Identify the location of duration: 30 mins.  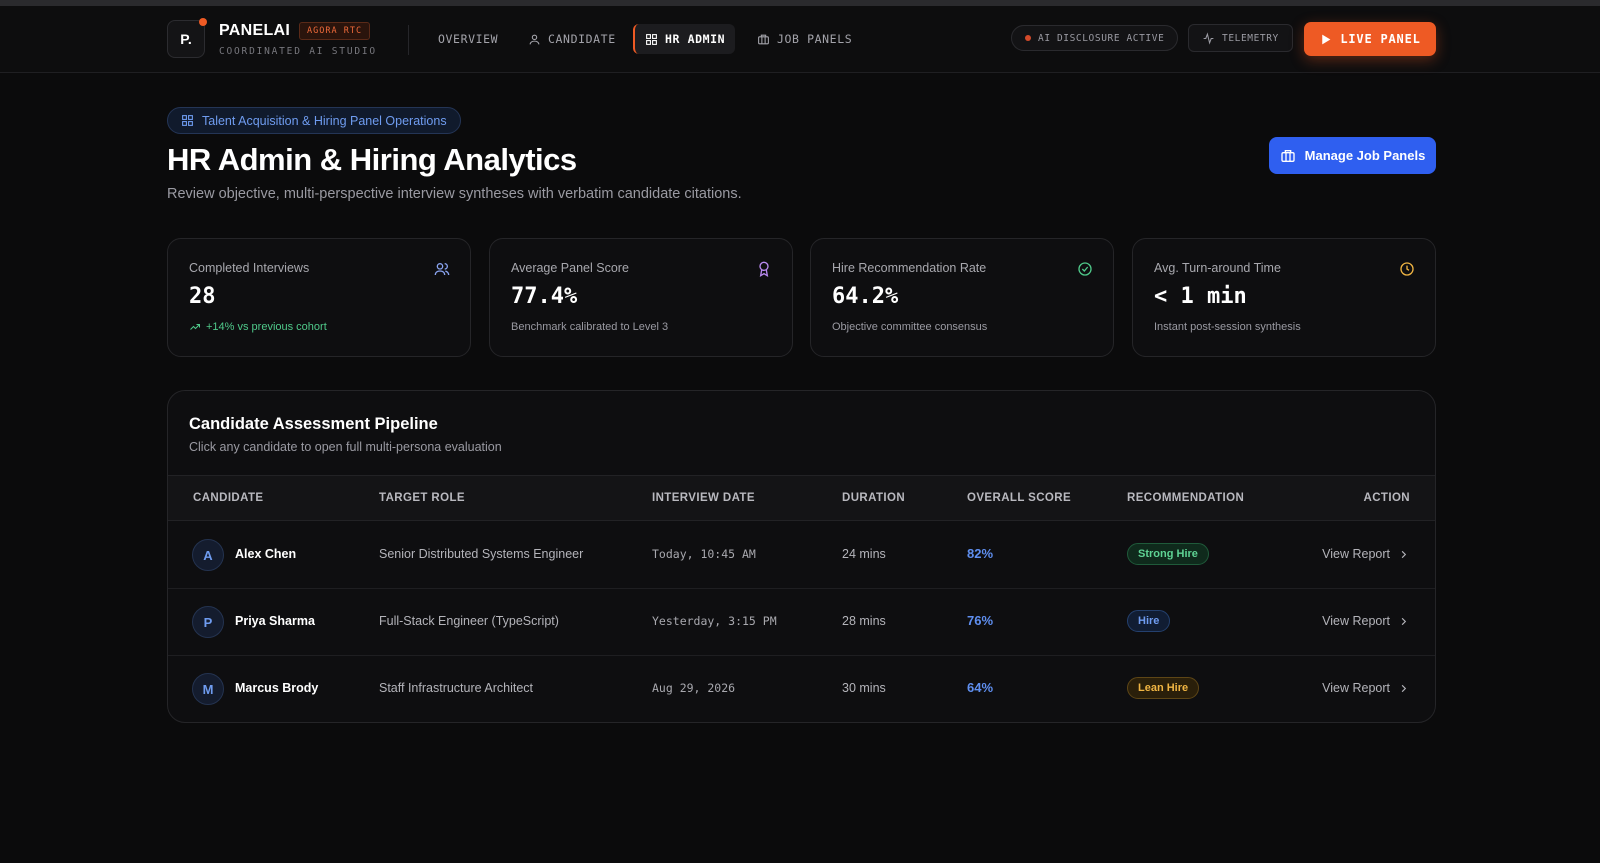
(864, 688).